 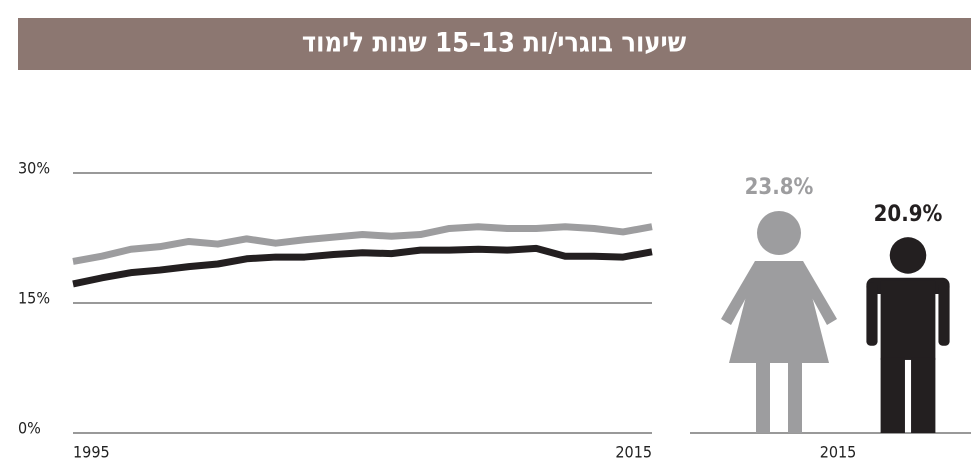 I want to click on x-tick-label: 1995, so click(x=91, y=452).